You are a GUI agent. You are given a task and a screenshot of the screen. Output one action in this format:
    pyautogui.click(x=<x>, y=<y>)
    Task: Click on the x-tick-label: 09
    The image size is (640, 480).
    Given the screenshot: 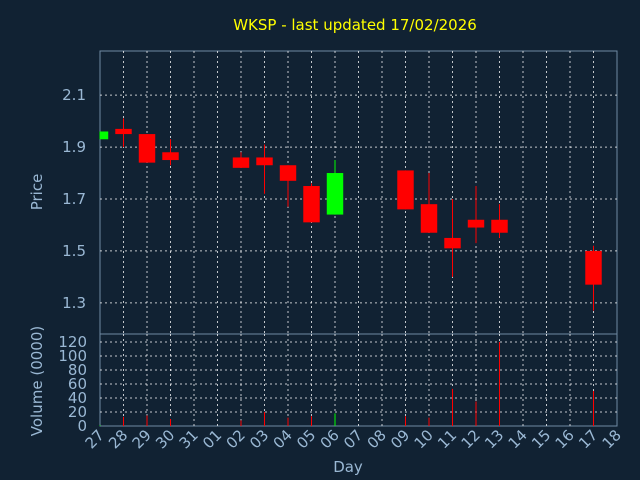 What is the action you would take?
    pyautogui.click(x=400, y=439)
    